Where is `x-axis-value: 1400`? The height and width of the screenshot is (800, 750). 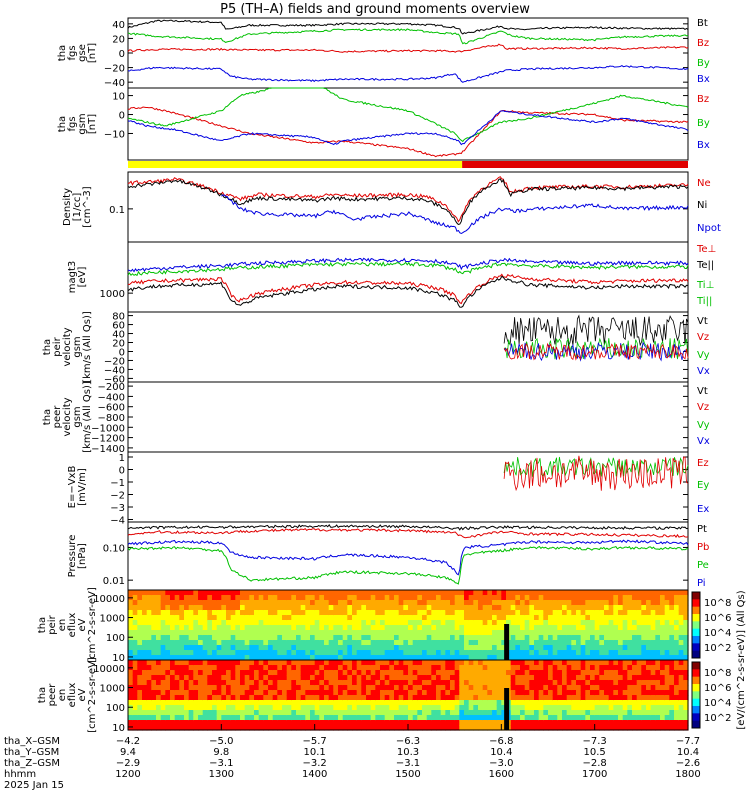 x-axis-value: 1400 is located at coordinates (314, 774).